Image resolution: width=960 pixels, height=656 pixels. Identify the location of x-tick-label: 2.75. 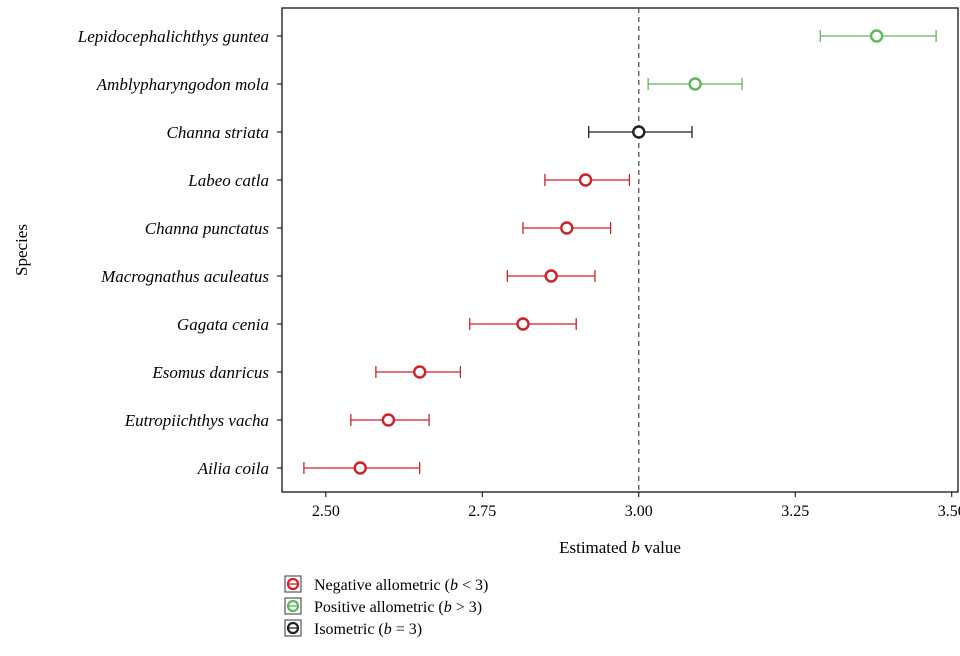
(482, 511).